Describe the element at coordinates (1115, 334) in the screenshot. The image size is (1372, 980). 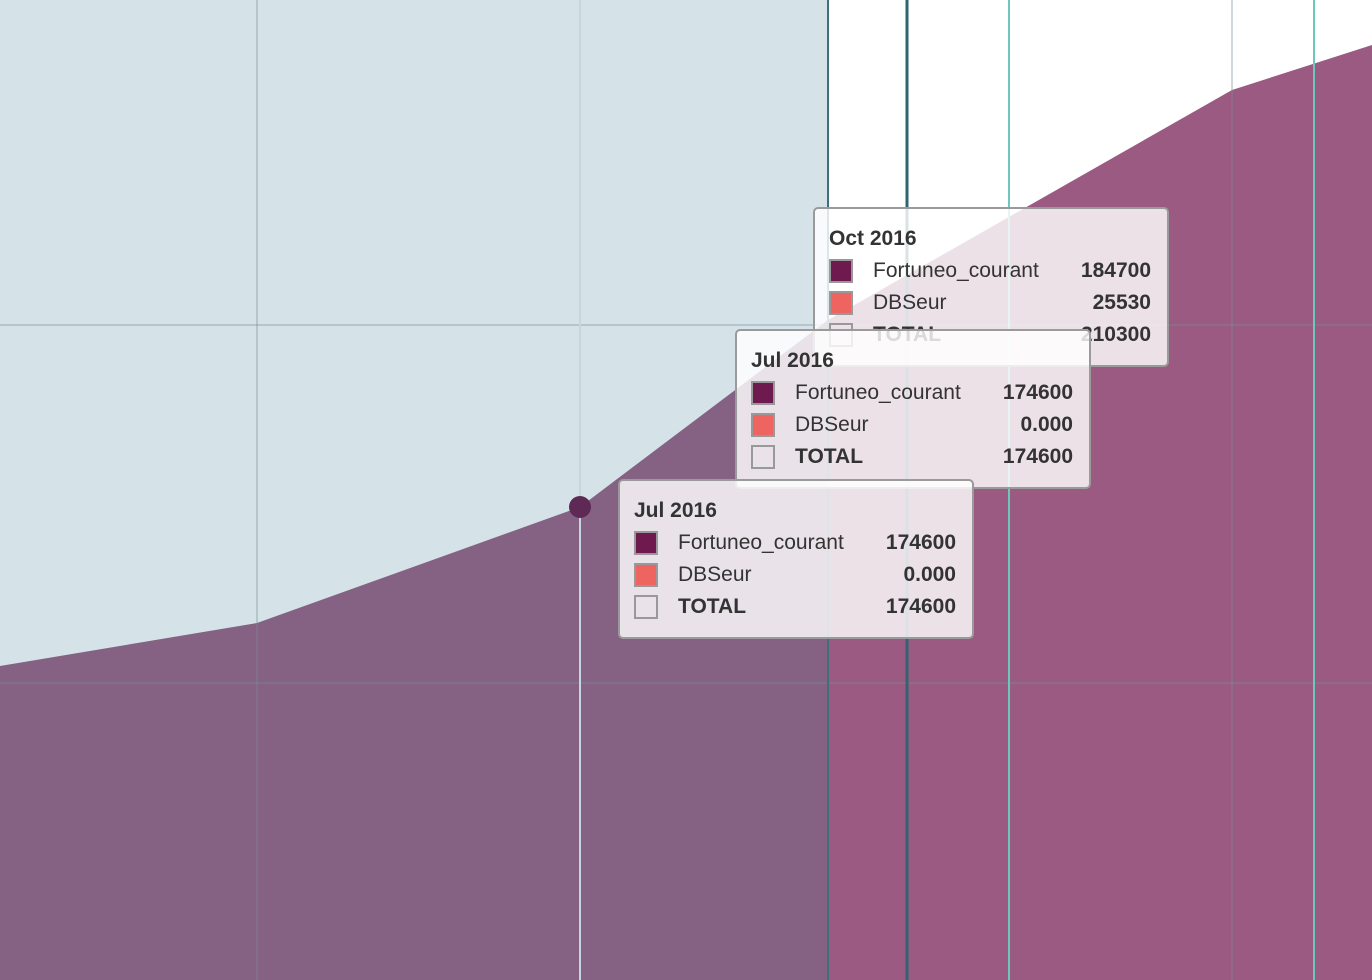
I see `series-value: 210300` at that location.